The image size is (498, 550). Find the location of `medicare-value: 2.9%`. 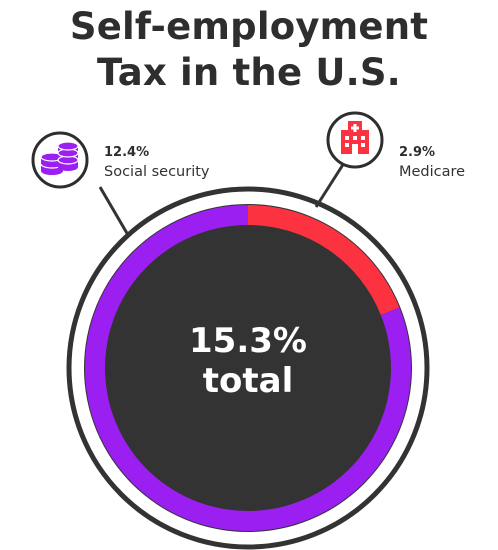

medicare-value: 2.9% is located at coordinates (417, 152).